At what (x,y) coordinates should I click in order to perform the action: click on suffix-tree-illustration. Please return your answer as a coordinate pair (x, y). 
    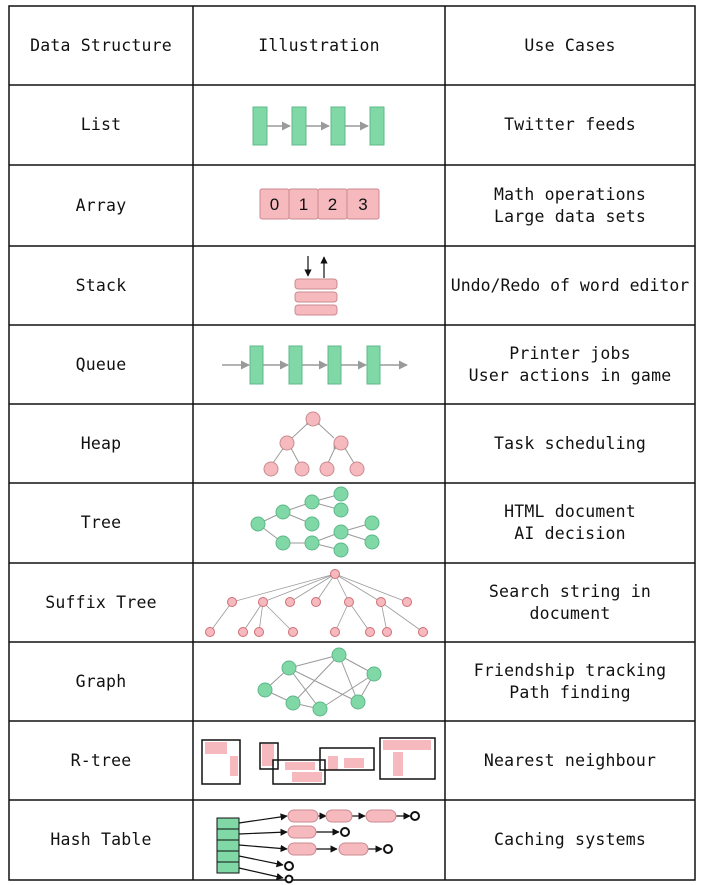
    Looking at the image, I should click on (316, 603).